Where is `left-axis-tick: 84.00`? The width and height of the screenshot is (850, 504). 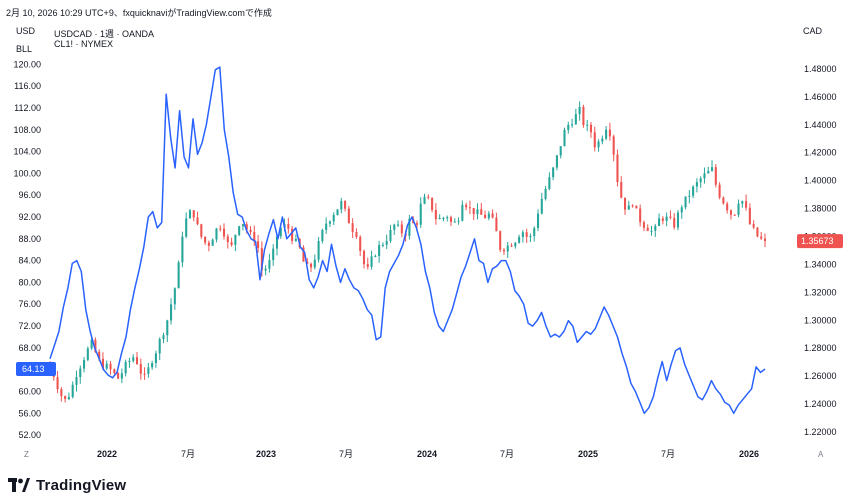 left-axis-tick: 84.00 is located at coordinates (29, 261).